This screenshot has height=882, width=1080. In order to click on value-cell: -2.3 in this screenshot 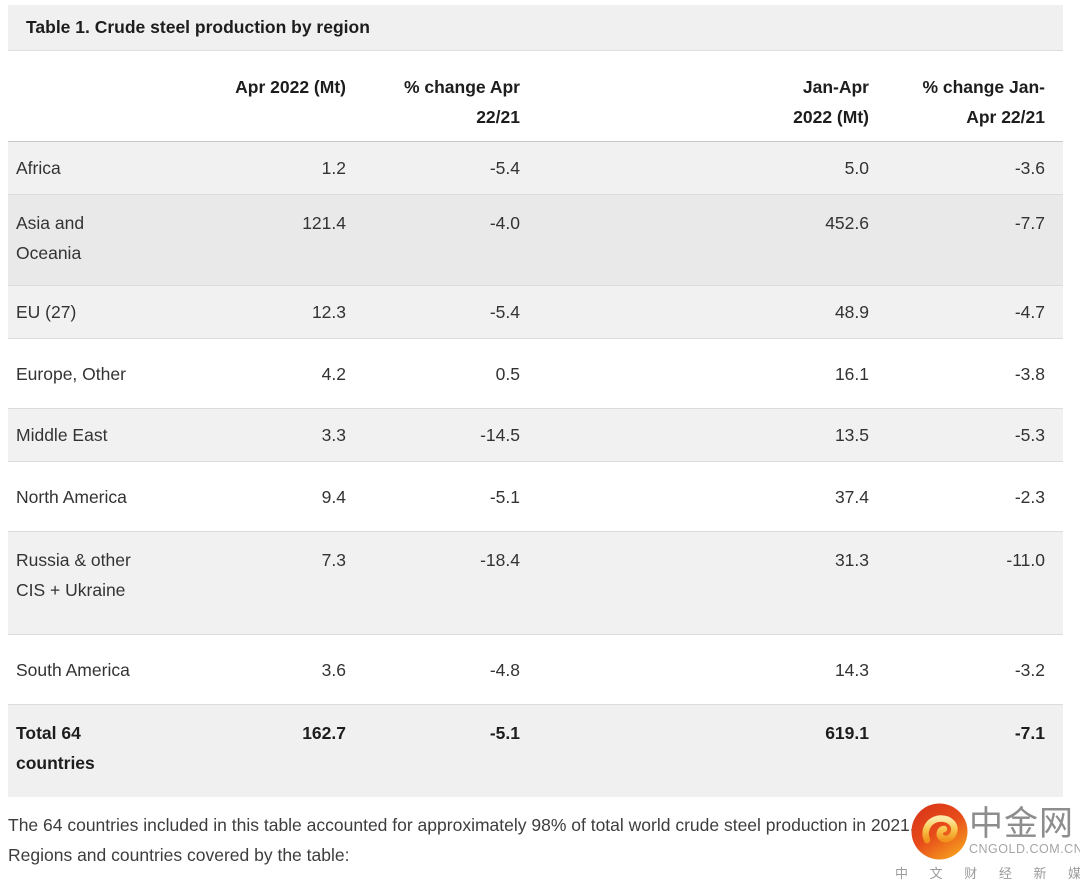, I will do `click(1029, 497)`.